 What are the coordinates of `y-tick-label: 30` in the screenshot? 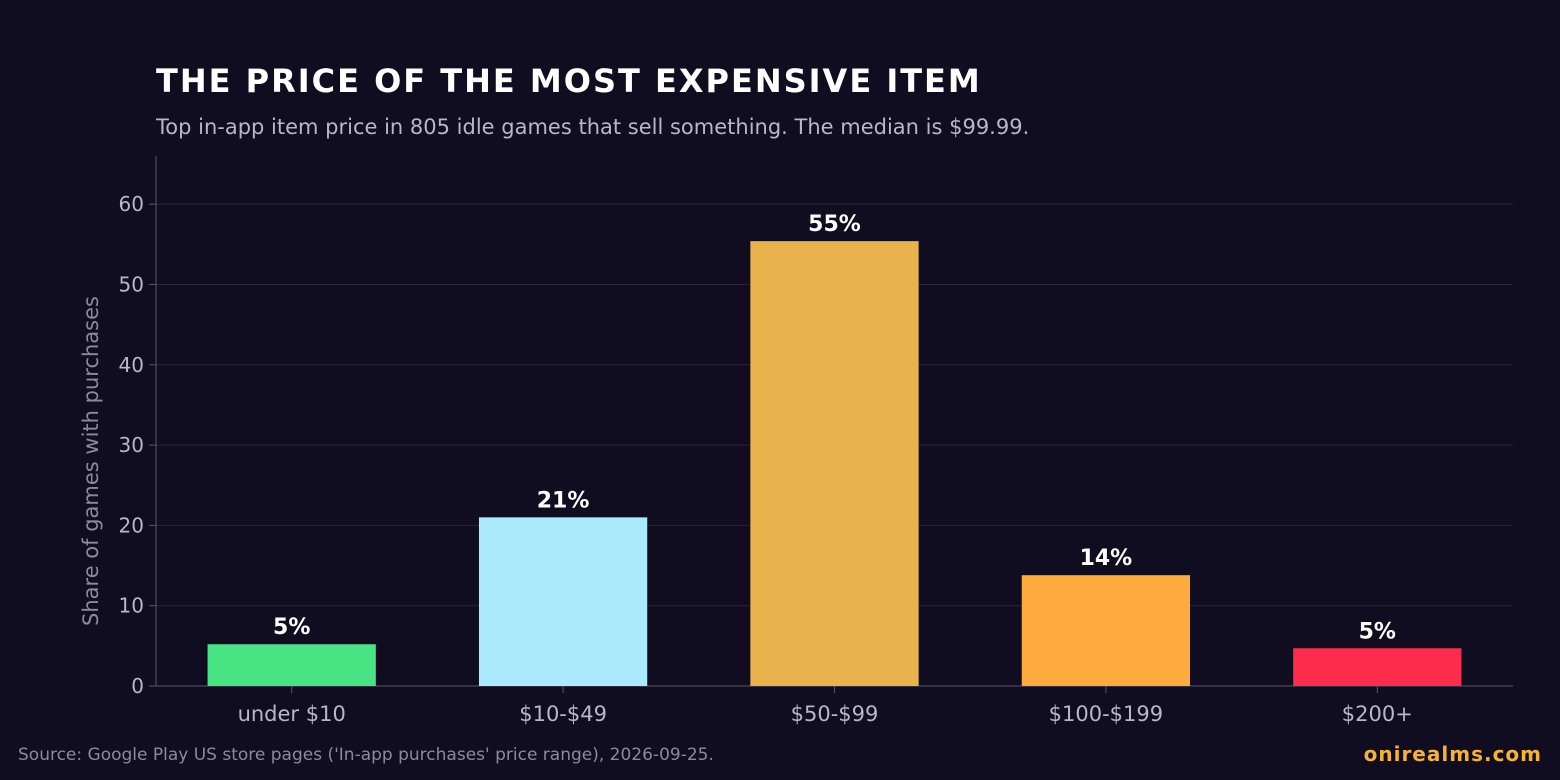 It's located at (131, 445).